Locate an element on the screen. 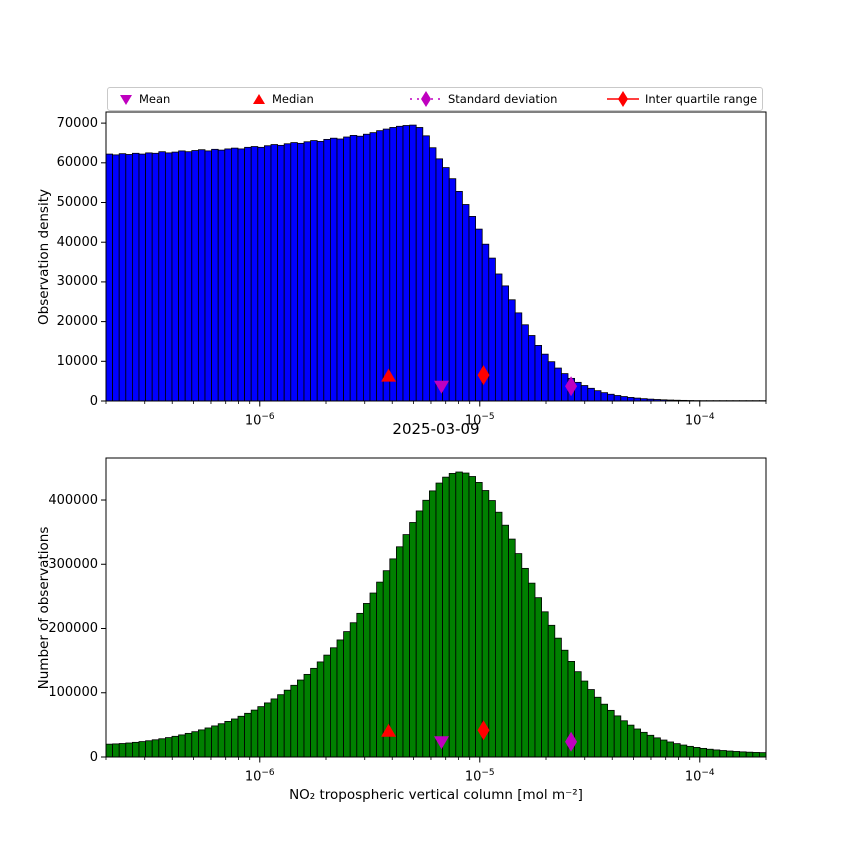 Image resolution: width=850 pixels, height=850 pixels. legend-entry-standard-deviation: Standard deviation is located at coordinates (435, 99).